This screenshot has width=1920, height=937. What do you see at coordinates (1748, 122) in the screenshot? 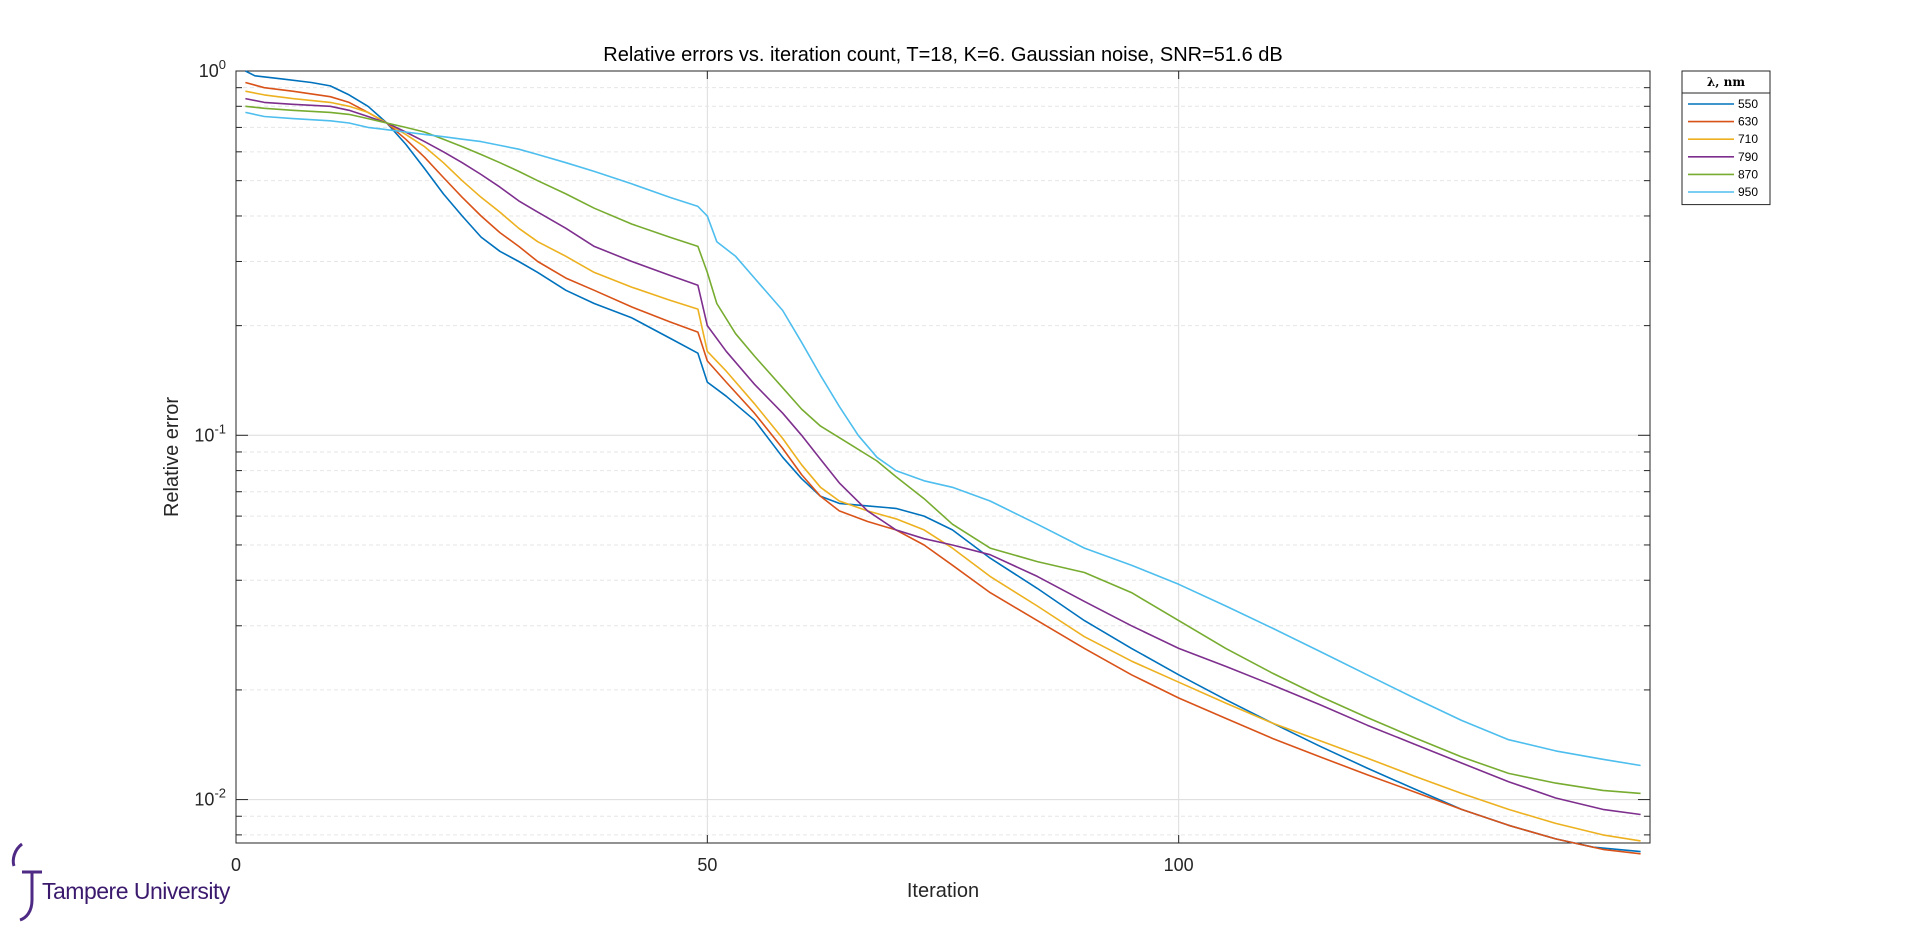
I see `legend-label-630: 630` at bounding box center [1748, 122].